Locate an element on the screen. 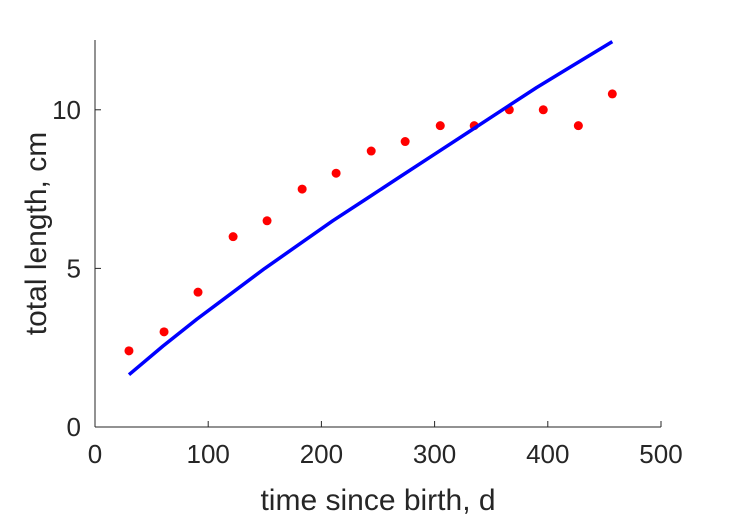 This screenshot has width=729, height=521. x-ticks: 0 100 200 300 400 500 is located at coordinates (385, 445).